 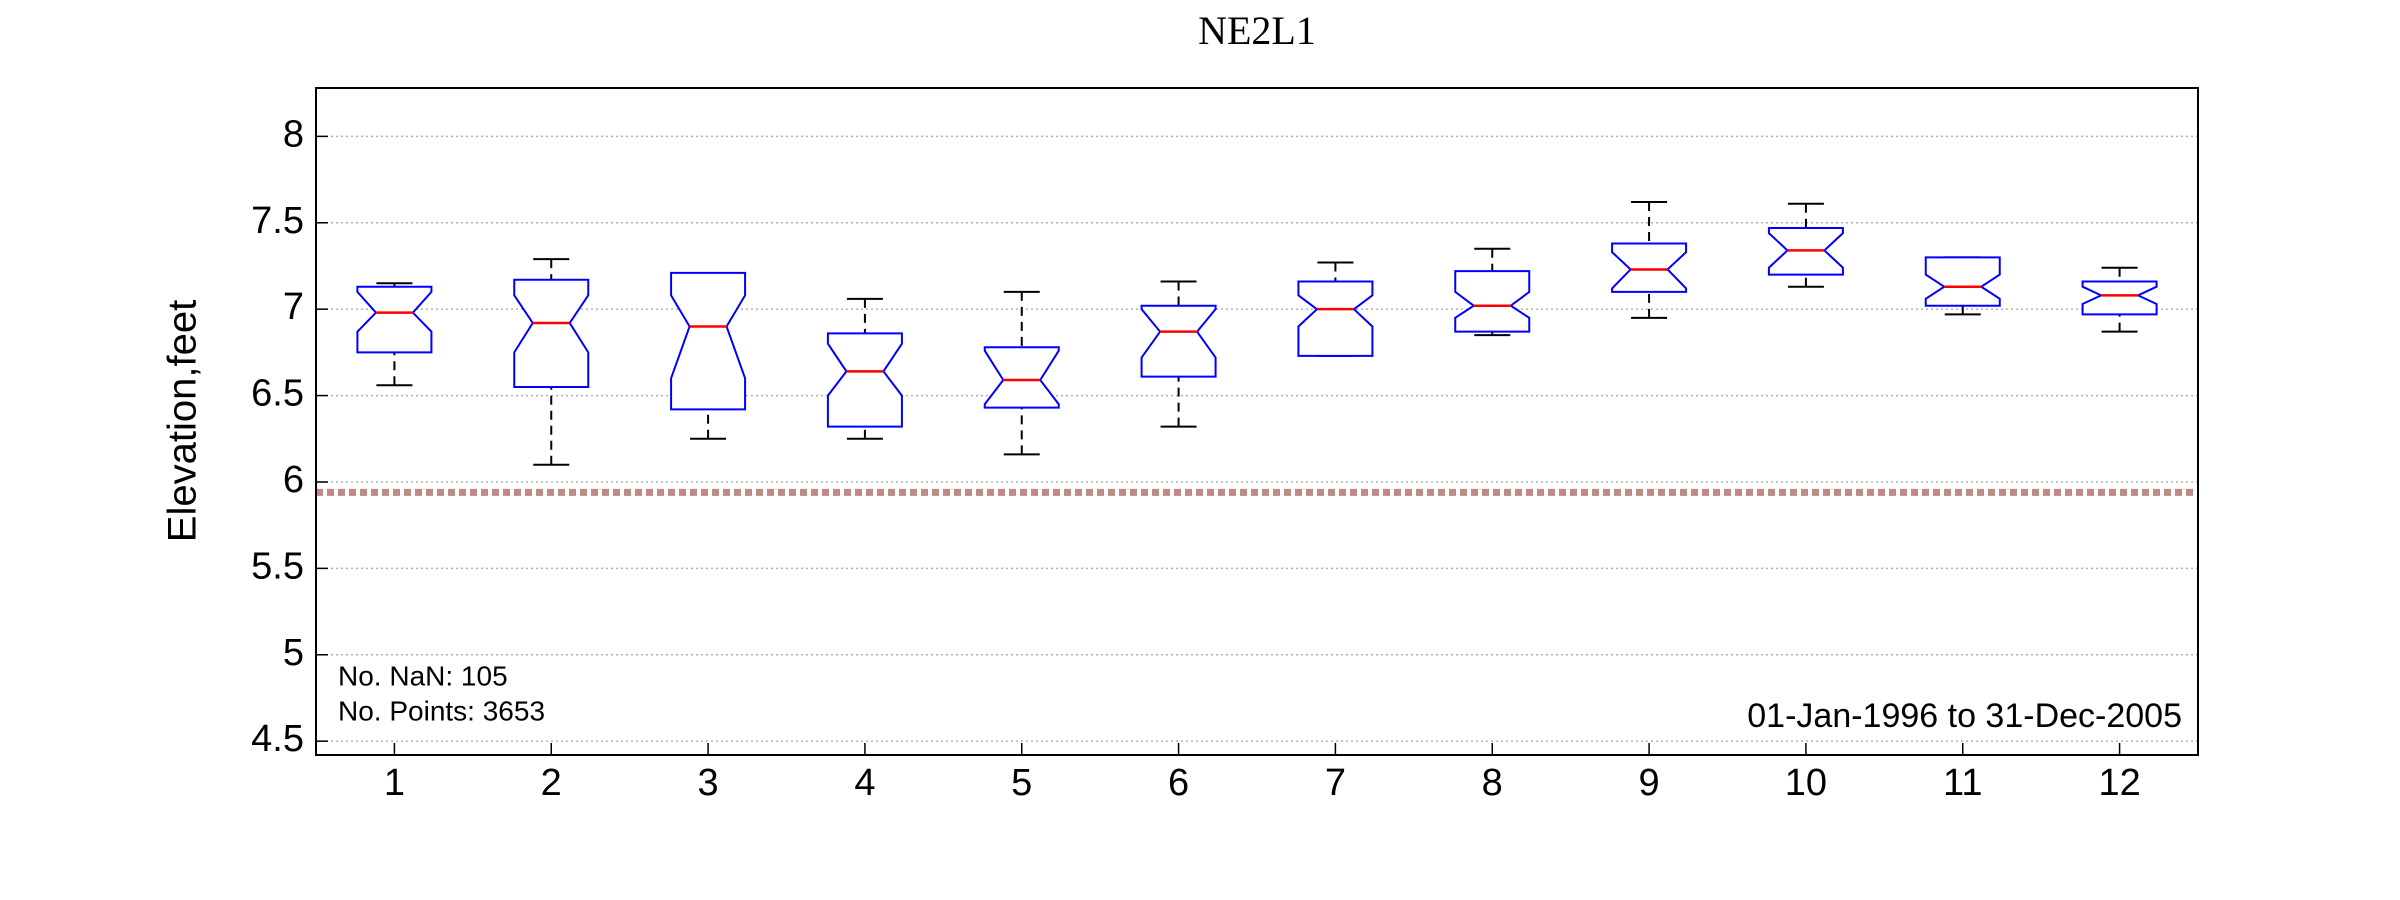 I want to click on x-tick-label: 2, so click(x=551, y=783).